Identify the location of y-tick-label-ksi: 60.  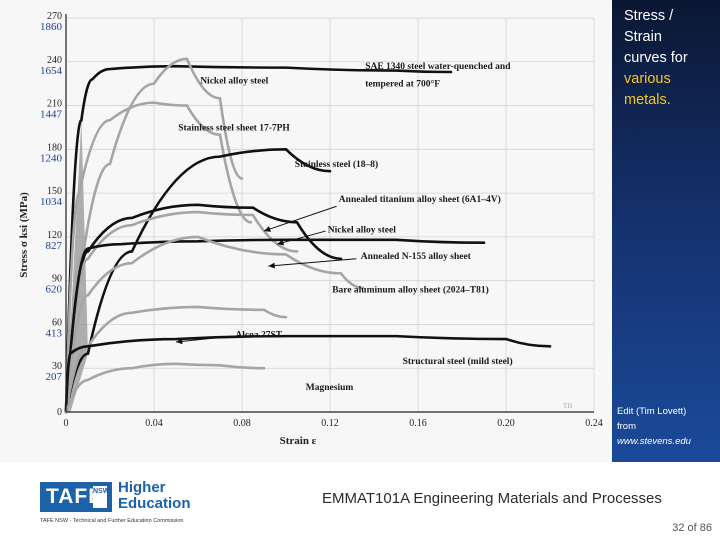
(57, 322).